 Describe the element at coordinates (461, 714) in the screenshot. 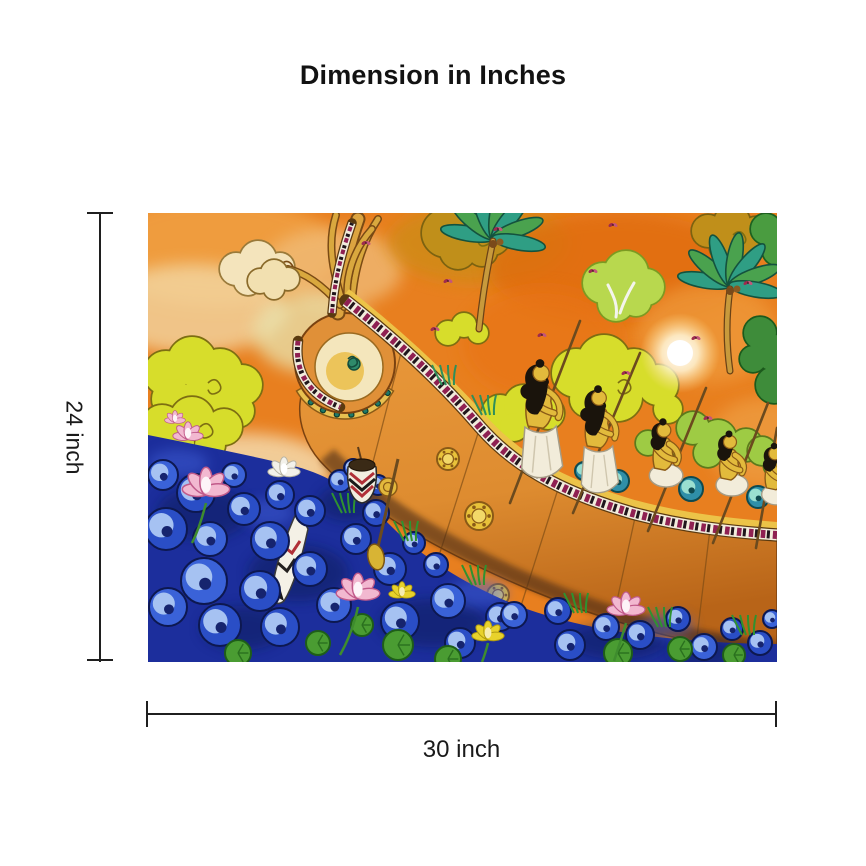

I see `width-dimension-line` at that location.